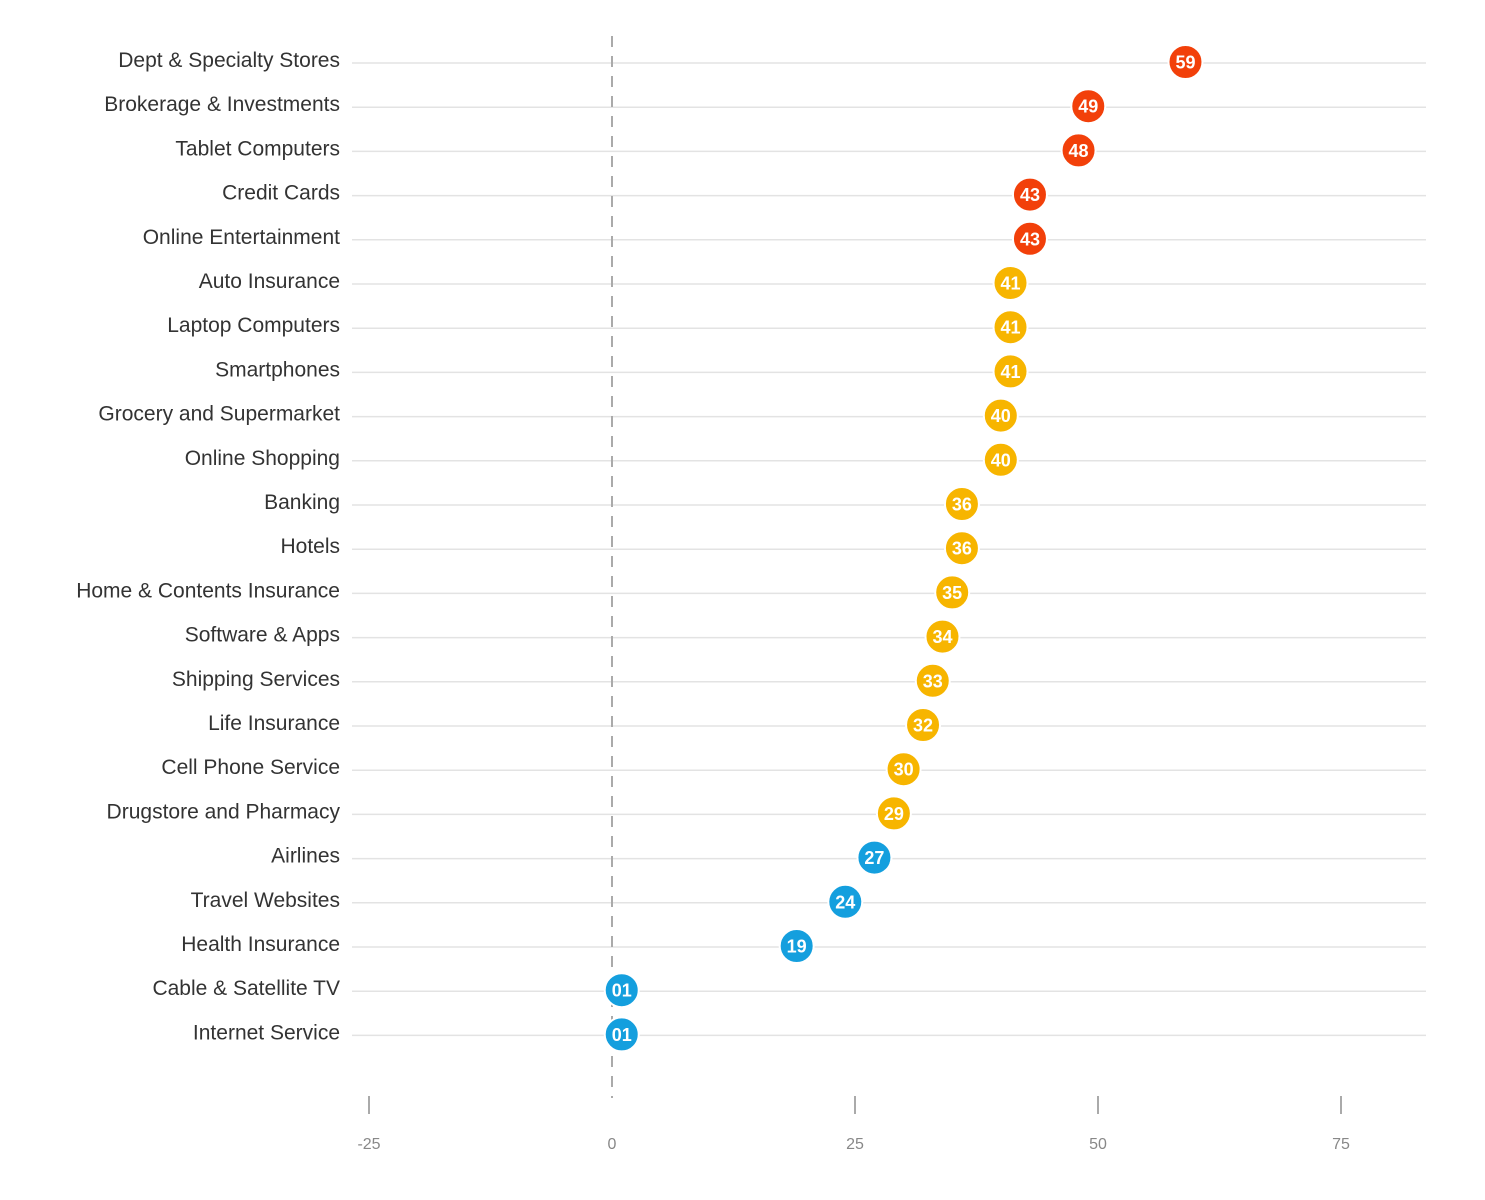  I want to click on x-tick-label: 75, so click(1341, 1144).